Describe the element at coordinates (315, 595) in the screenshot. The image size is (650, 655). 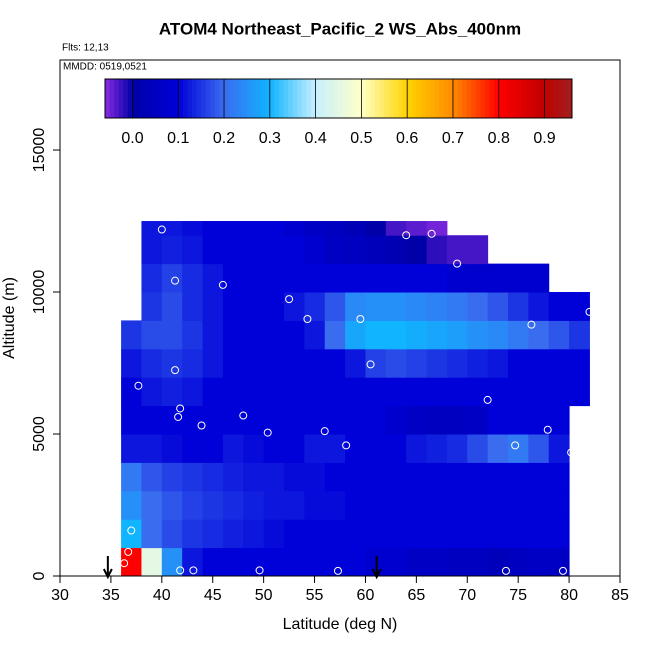
I see `x-tick-label: 55` at that location.